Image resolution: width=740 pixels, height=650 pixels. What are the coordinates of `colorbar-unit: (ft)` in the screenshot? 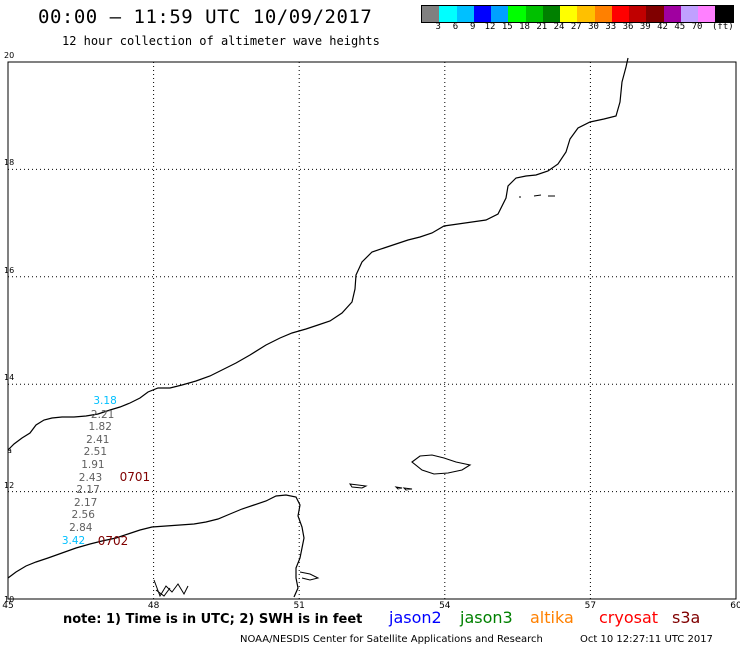 It's located at (723, 27).